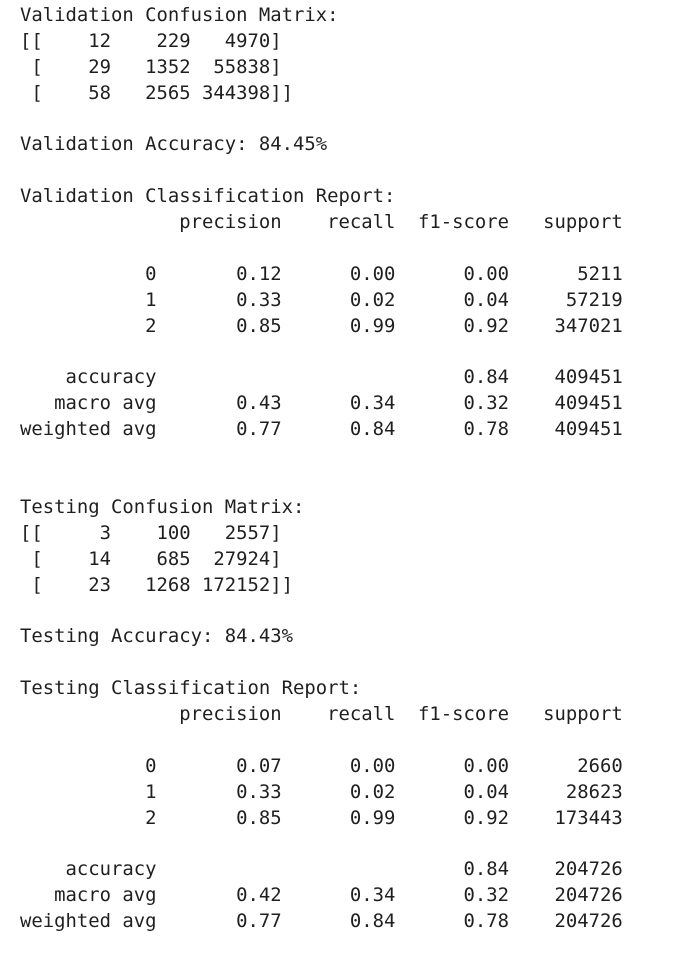 This screenshot has height=968, width=676. Describe the element at coordinates (321, 377) in the screenshot. I see `validation-report-accuracy: accuracy 0.84 409451` at that location.